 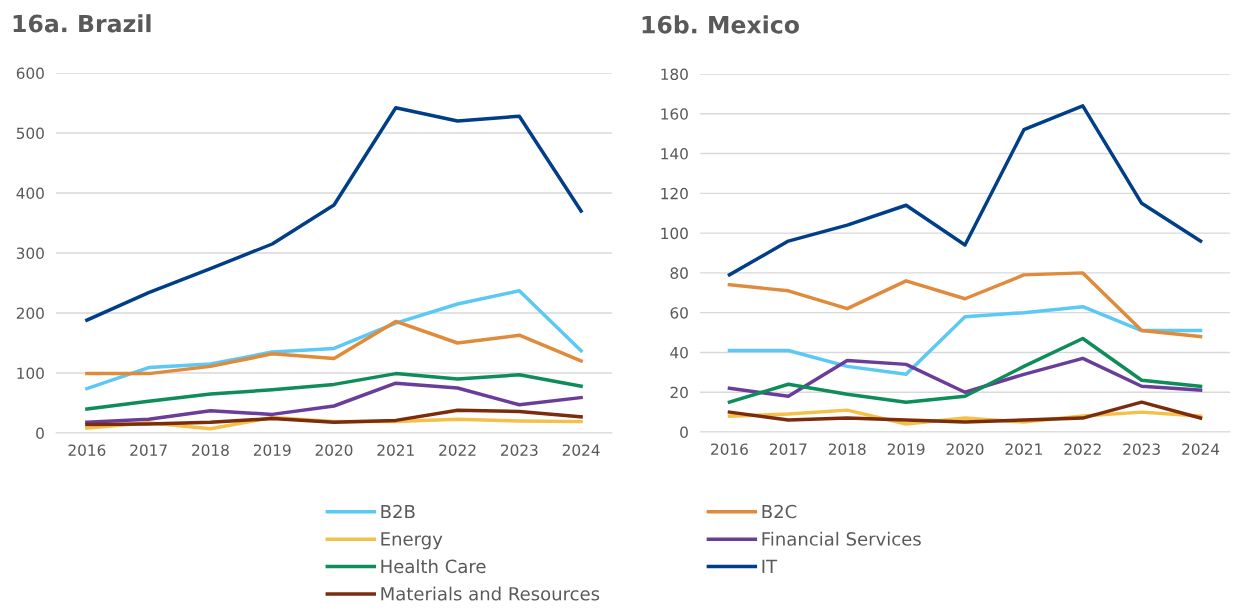 I want to click on chart-title: 16a. Brazil, so click(x=82, y=23).